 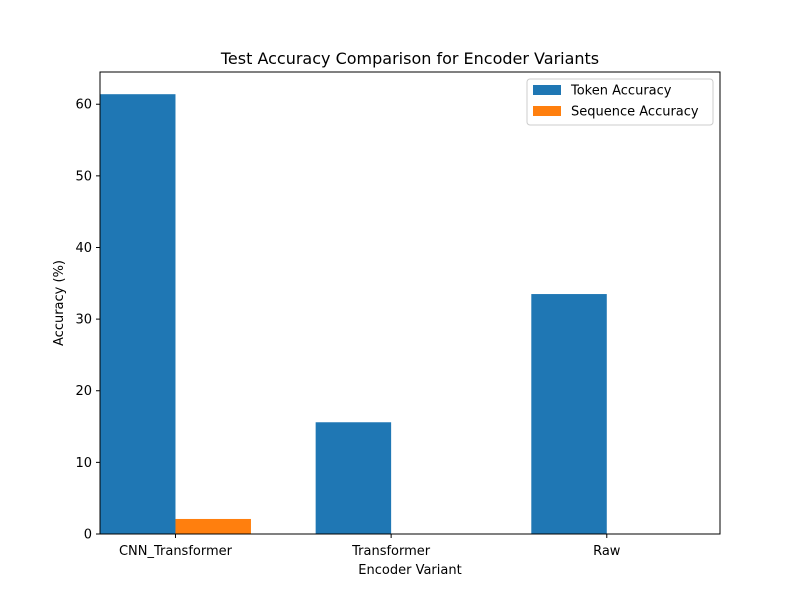 What do you see at coordinates (176, 551) in the screenshot?
I see `x-tick-label: CNN_Transformer` at bounding box center [176, 551].